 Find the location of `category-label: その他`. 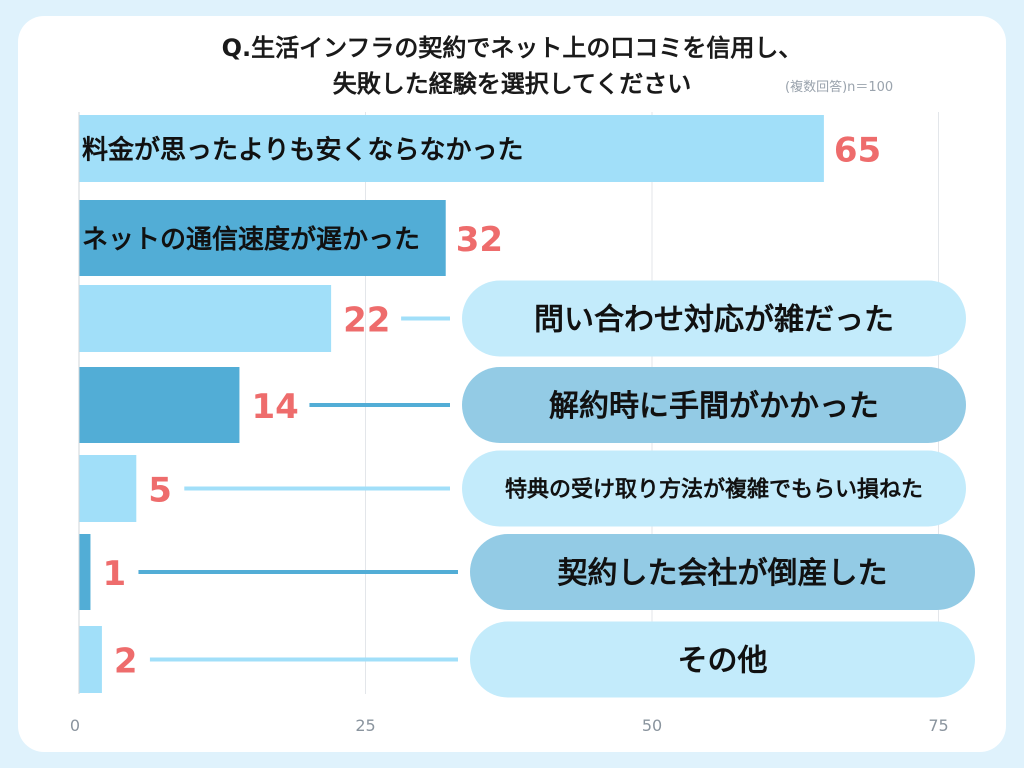

category-label: その他 is located at coordinates (723, 660).